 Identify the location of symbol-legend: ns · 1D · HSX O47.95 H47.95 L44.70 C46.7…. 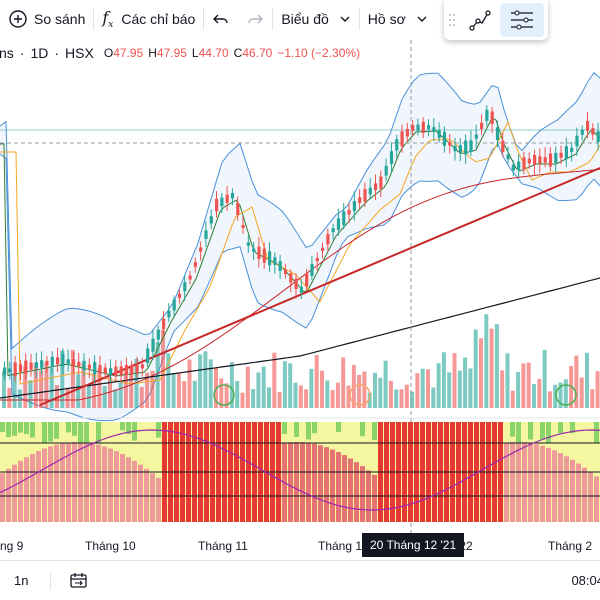
(180, 53).